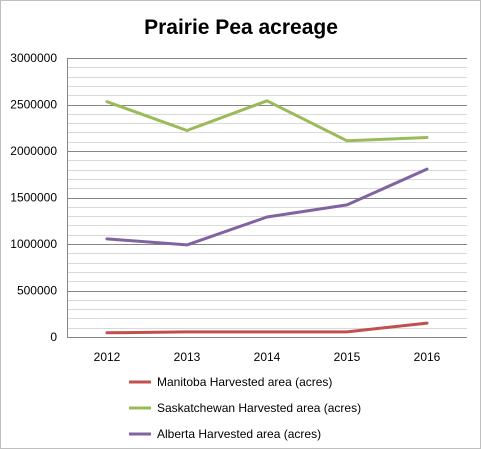 This screenshot has width=481, height=450. I want to click on y-tick-label: 1000000, so click(33, 244).